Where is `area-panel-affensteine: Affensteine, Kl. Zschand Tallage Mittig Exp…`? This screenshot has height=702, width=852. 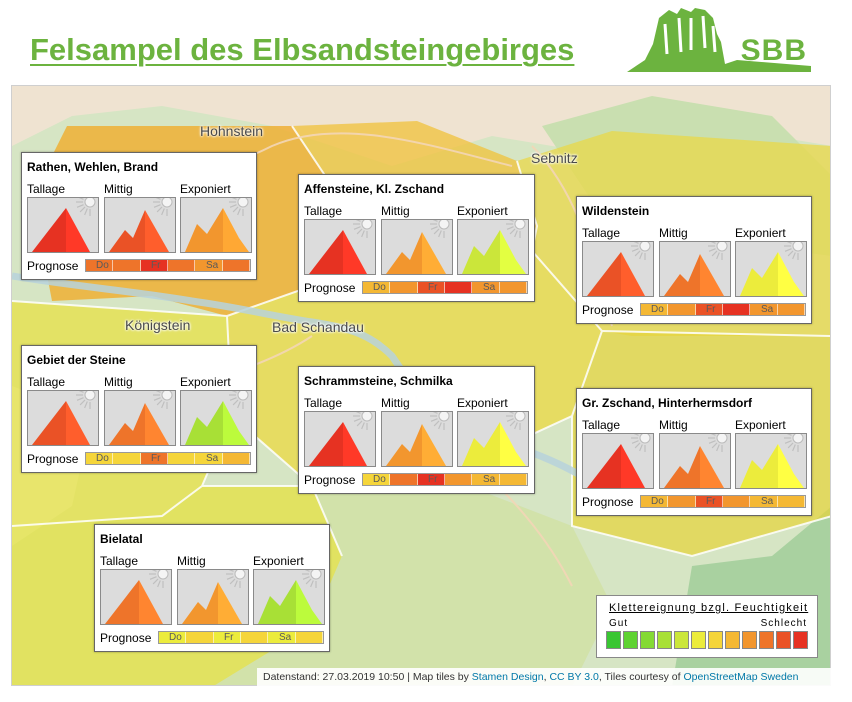
area-panel-affensteine: Affensteine, Kl. Zschand Tallage Mittig Exp… is located at coordinates (416, 238).